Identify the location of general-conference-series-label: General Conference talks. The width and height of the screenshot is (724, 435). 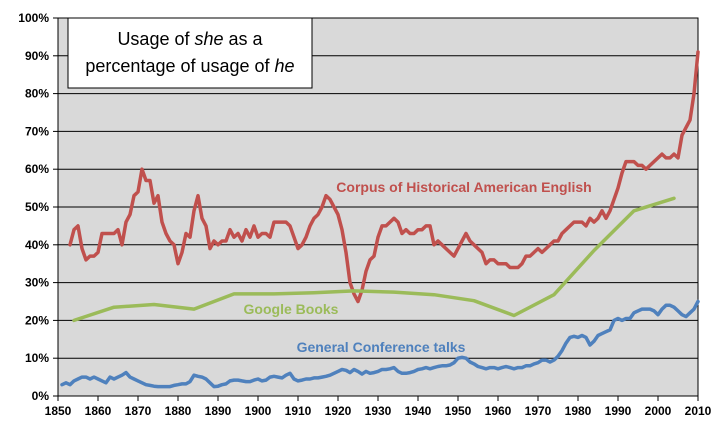
(381, 347).